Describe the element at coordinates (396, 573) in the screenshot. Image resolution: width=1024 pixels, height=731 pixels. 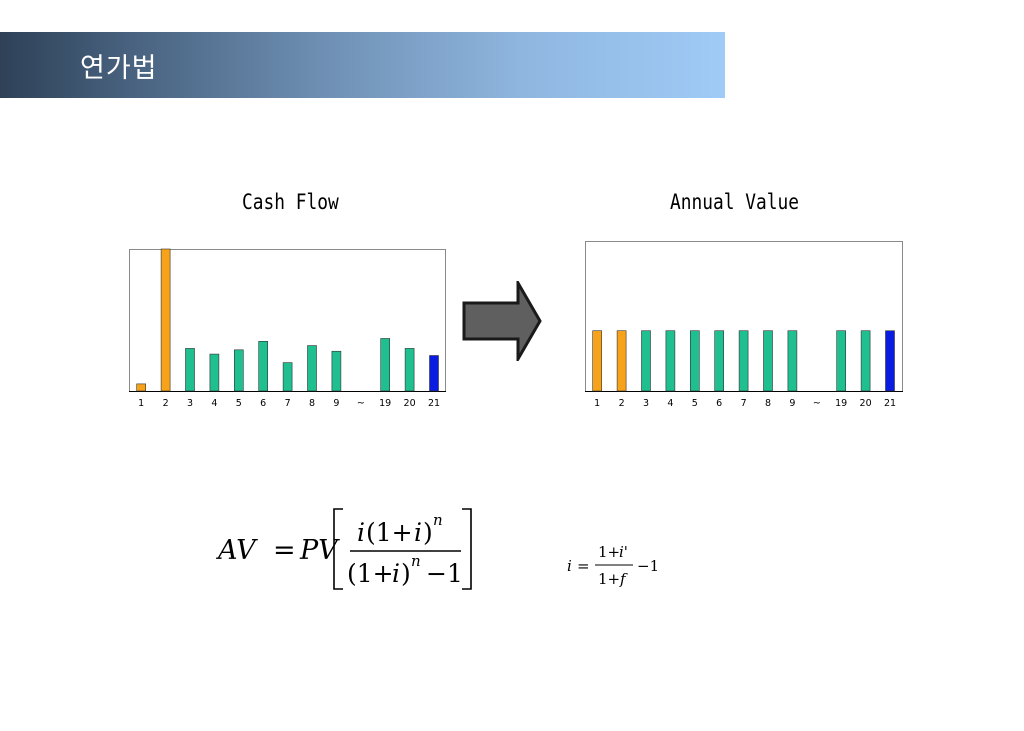
I see `formula-av-den-i: i` at that location.